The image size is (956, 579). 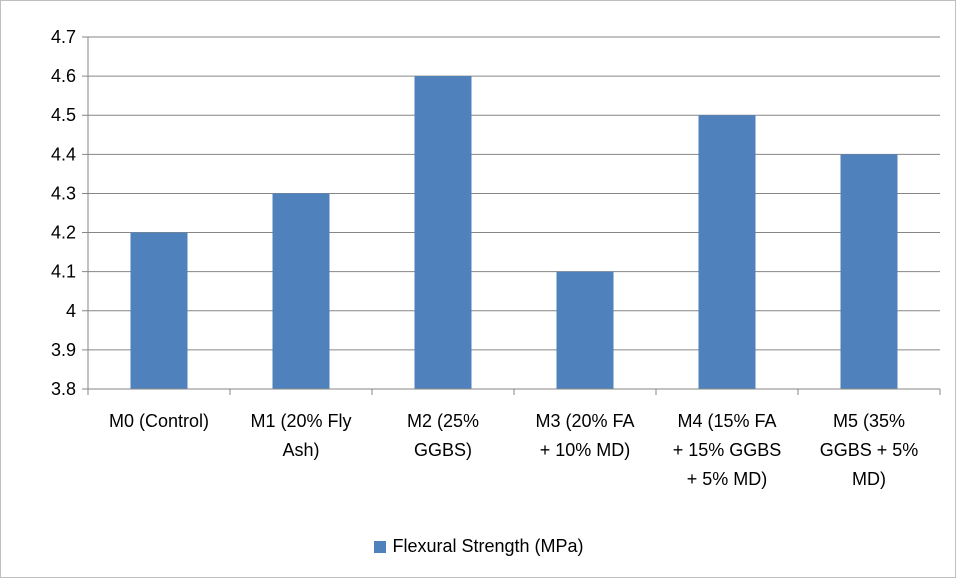 I want to click on y-tick-labels: 3.8 3.9 4 4.1 4.2 4.3 4.4 4.5 4.6 4.7, so click(x=63, y=213).